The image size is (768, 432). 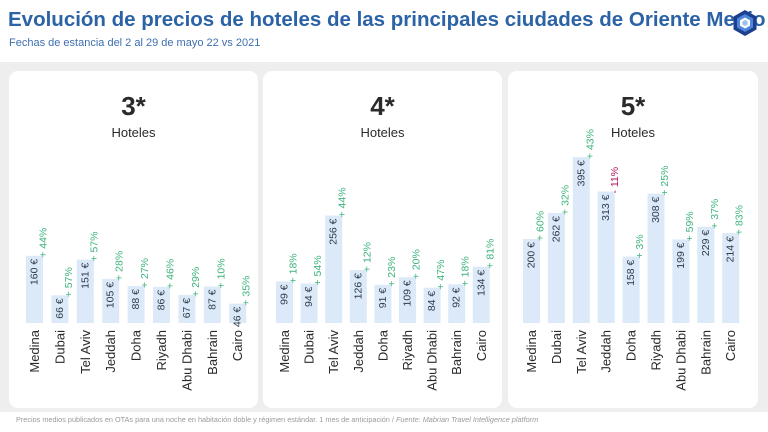 I want to click on change-label: + 60%, so click(x=541, y=226).